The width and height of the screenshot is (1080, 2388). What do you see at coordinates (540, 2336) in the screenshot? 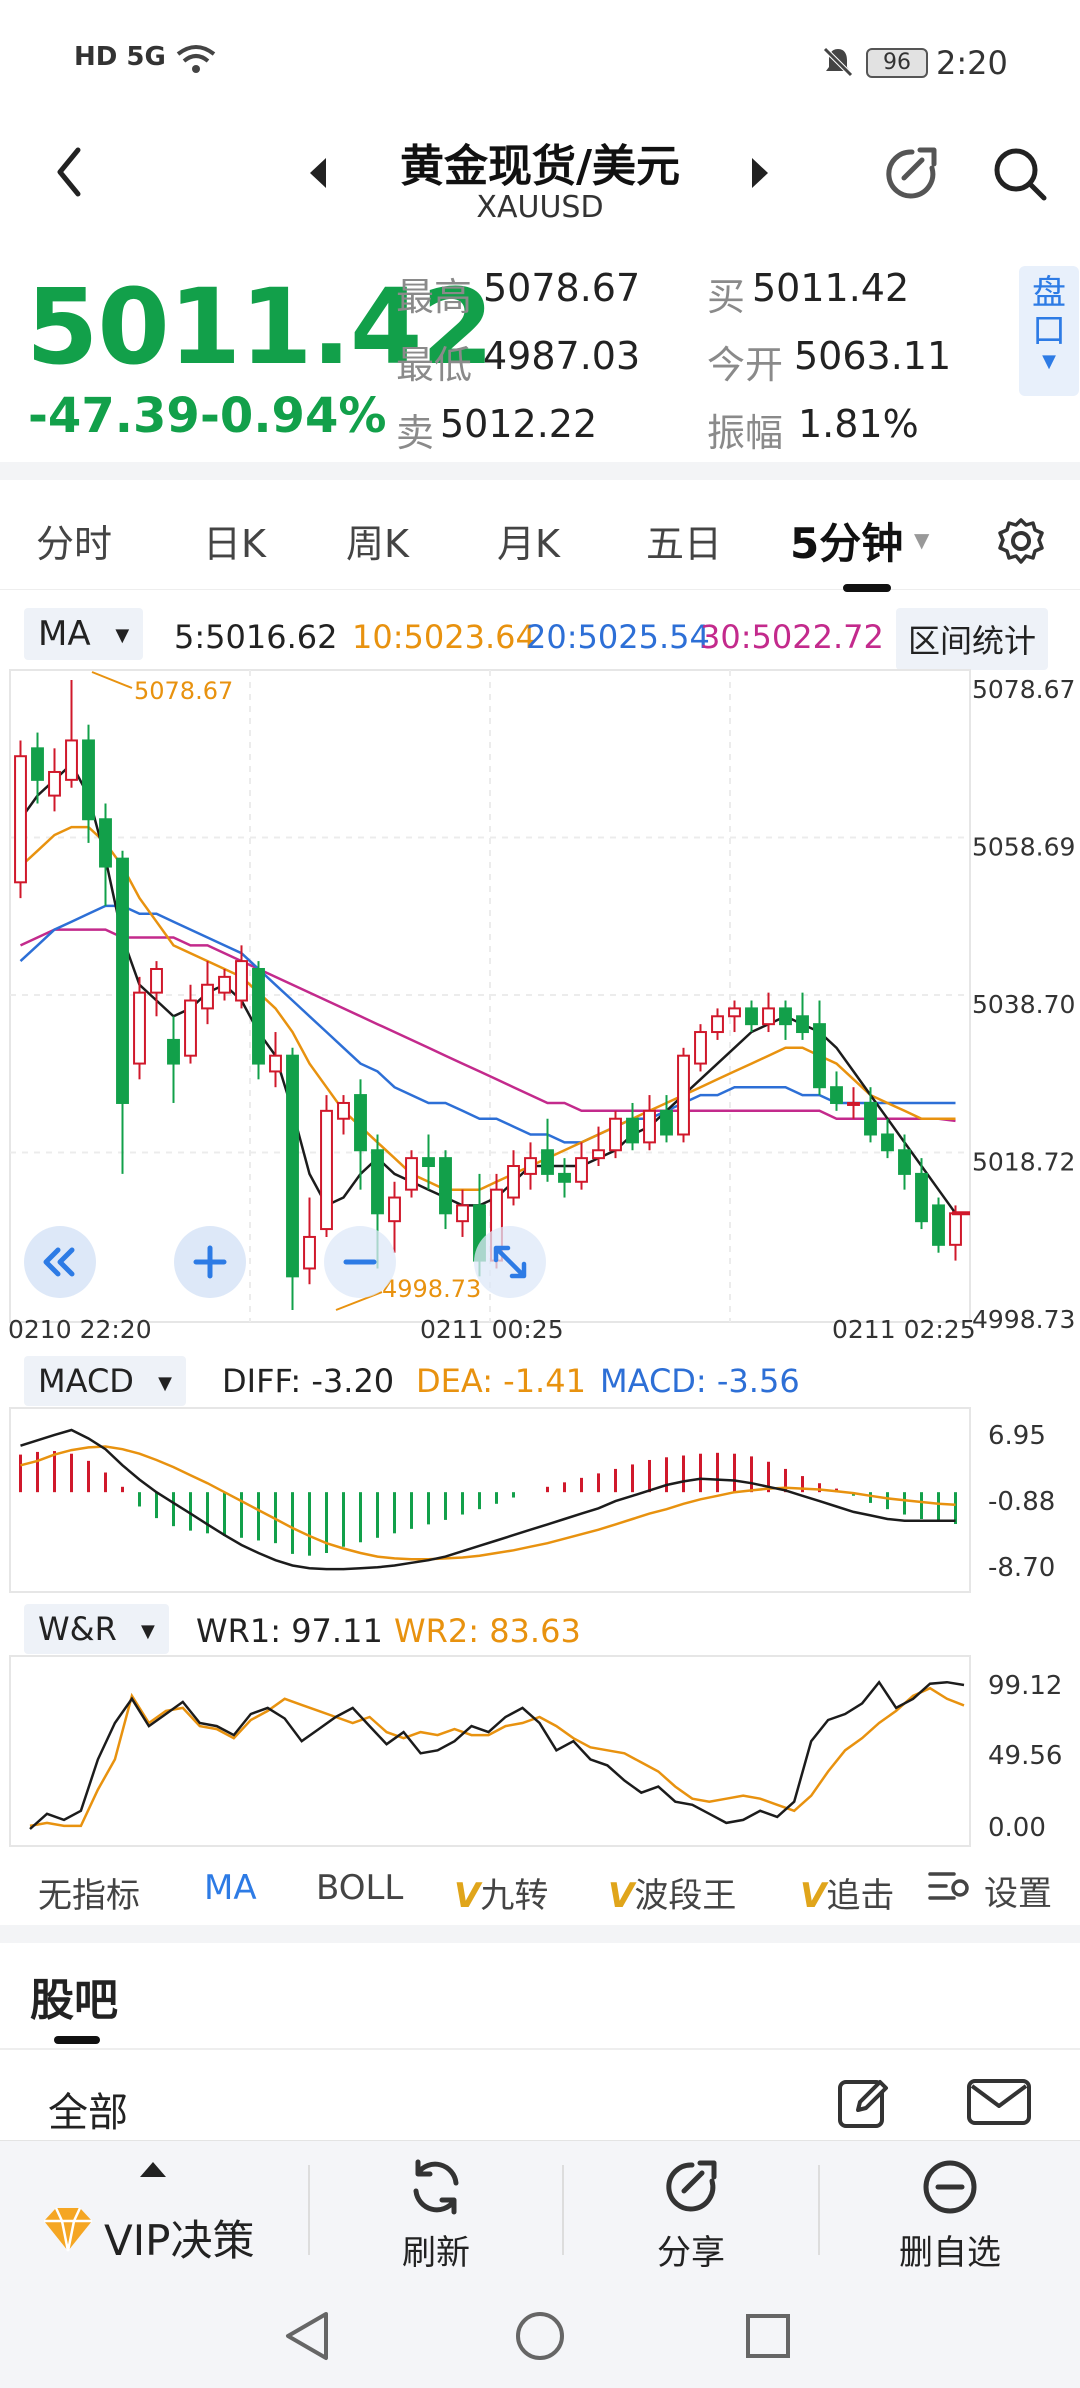
I see `nav-home-icon` at bounding box center [540, 2336].